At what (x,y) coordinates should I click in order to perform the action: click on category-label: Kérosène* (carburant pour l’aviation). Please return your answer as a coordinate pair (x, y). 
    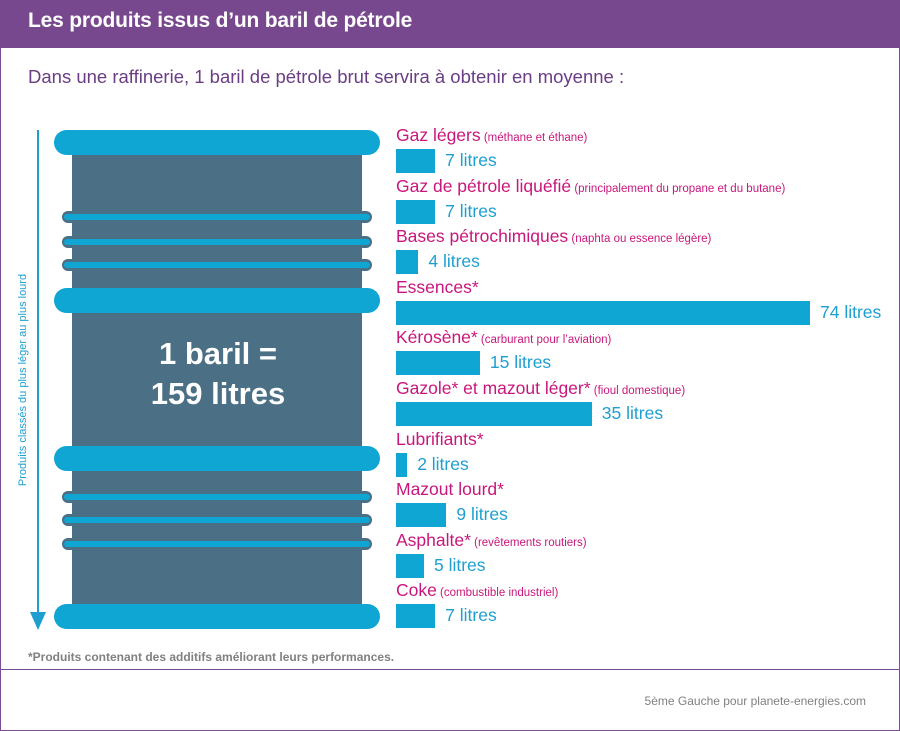
    Looking at the image, I should click on (503, 337).